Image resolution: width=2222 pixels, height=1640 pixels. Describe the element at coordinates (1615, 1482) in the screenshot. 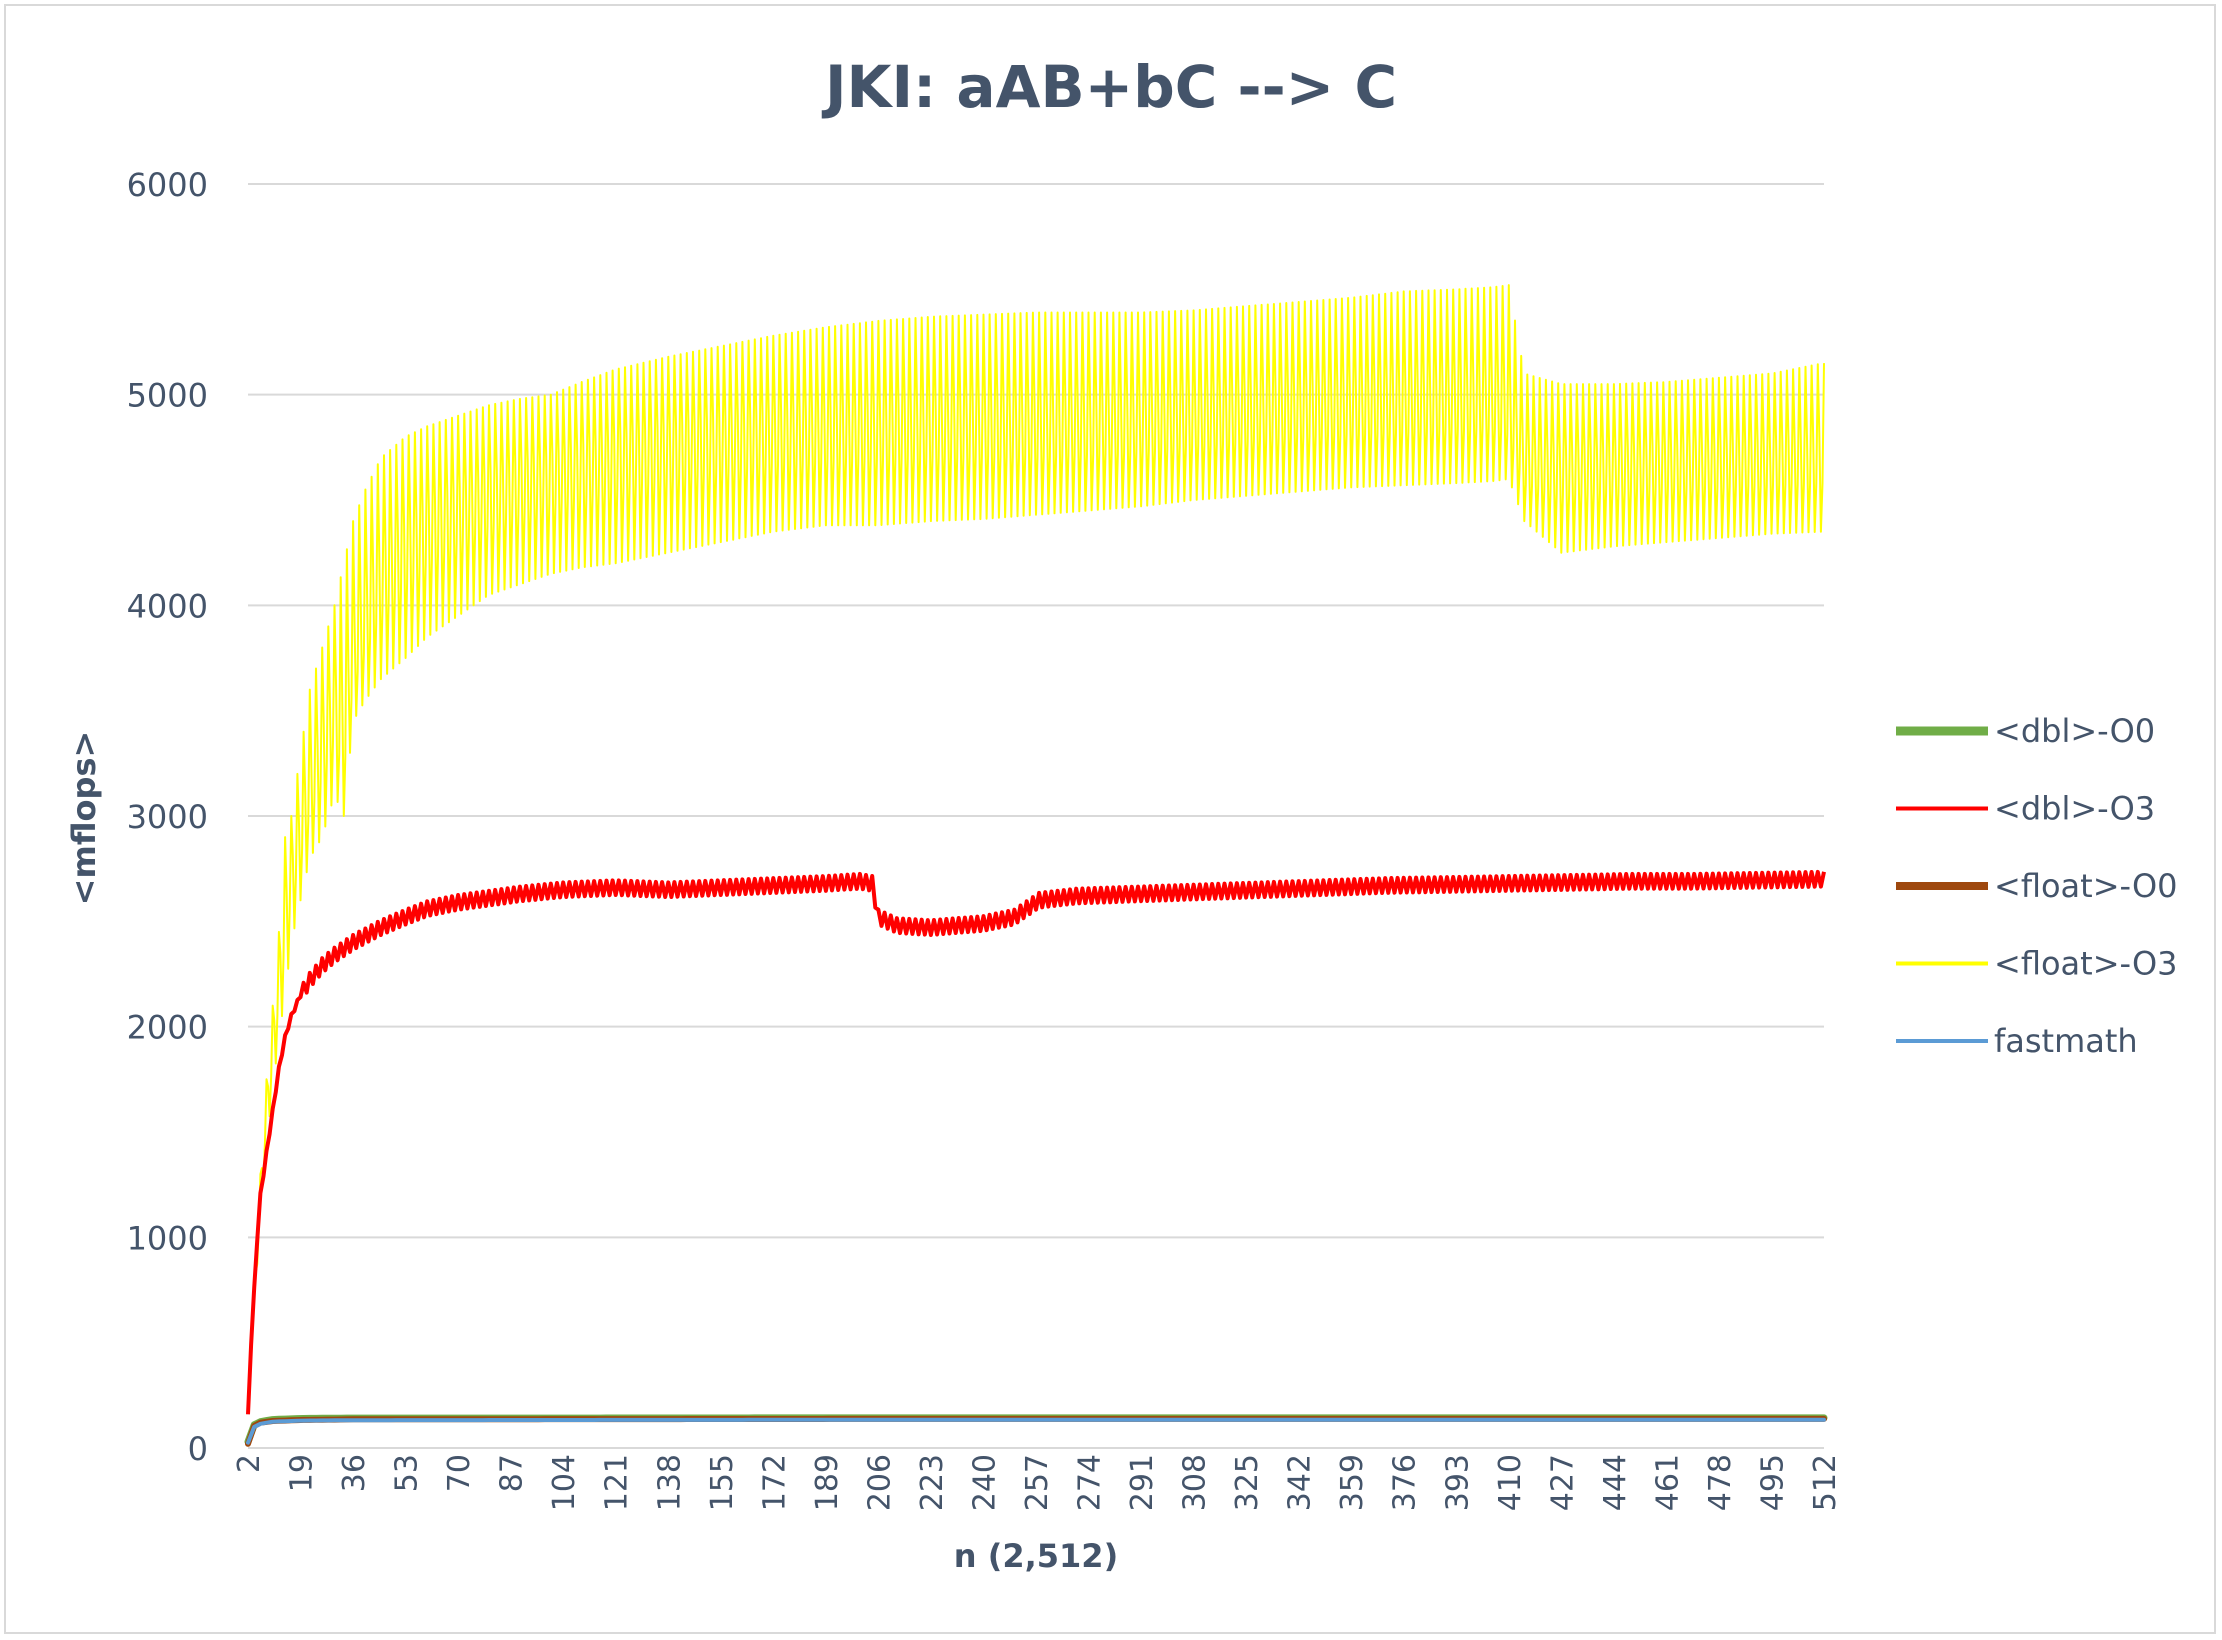

I see `x-tick-label: 444` at that location.